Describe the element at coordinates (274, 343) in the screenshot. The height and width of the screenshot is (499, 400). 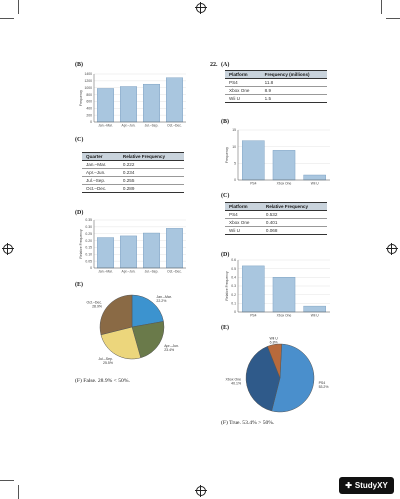
I see `pie-slice-percent: 6.8%` at that location.